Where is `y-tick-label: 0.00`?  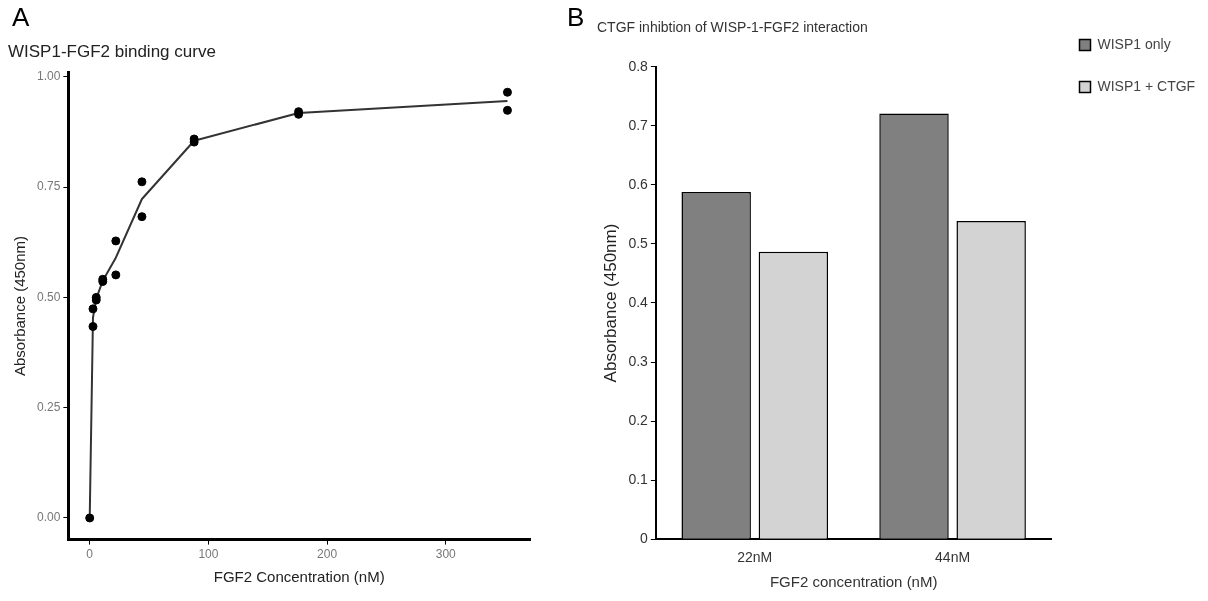
y-tick-label: 0.00 is located at coordinates (49, 517).